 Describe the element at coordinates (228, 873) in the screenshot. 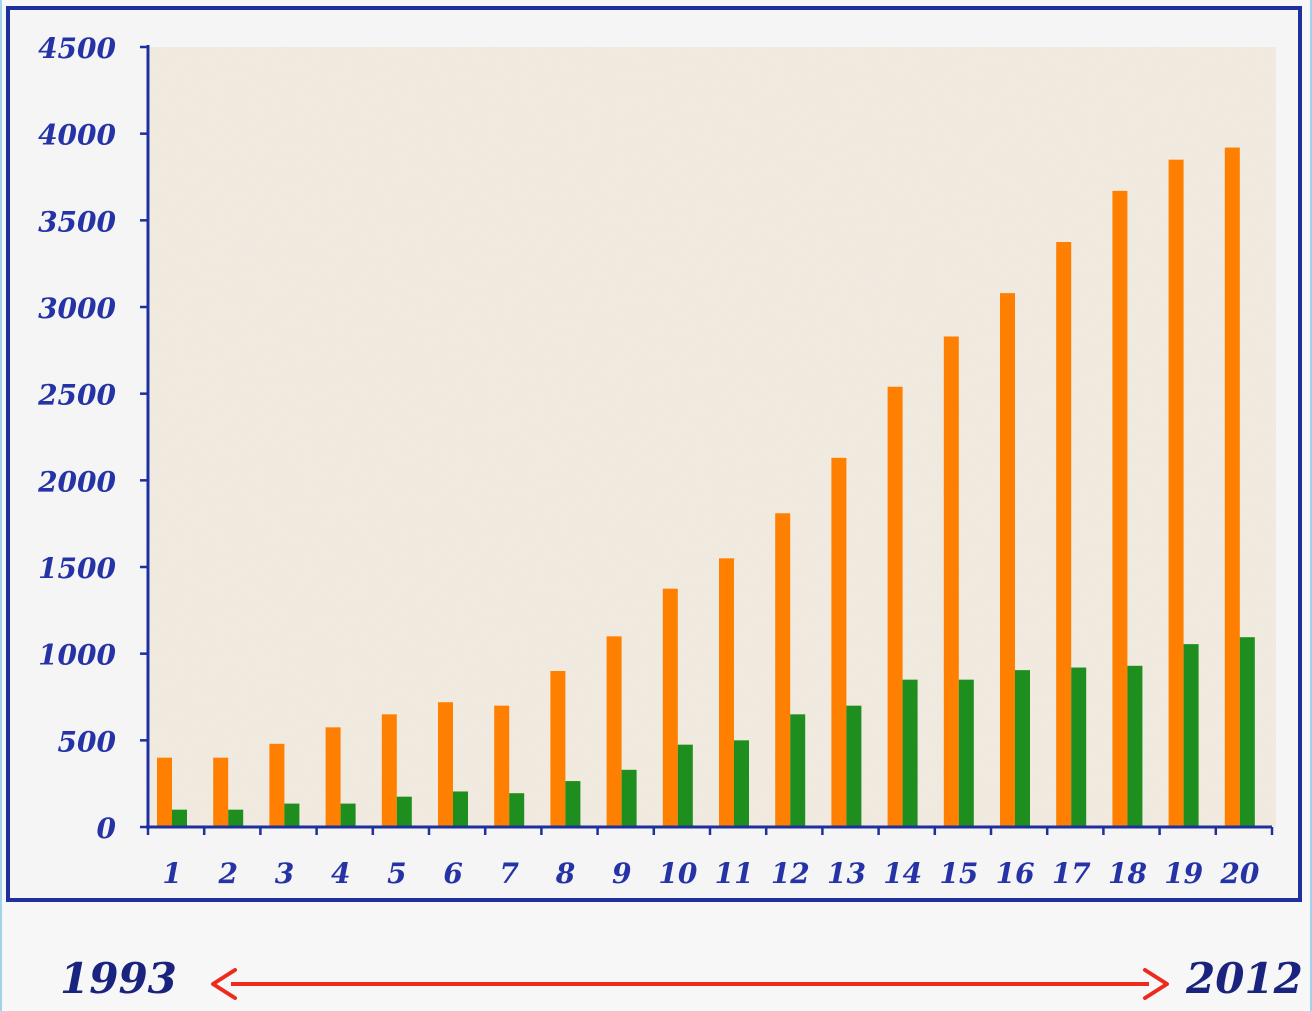

I see `x-tick-label-2: 2` at that location.